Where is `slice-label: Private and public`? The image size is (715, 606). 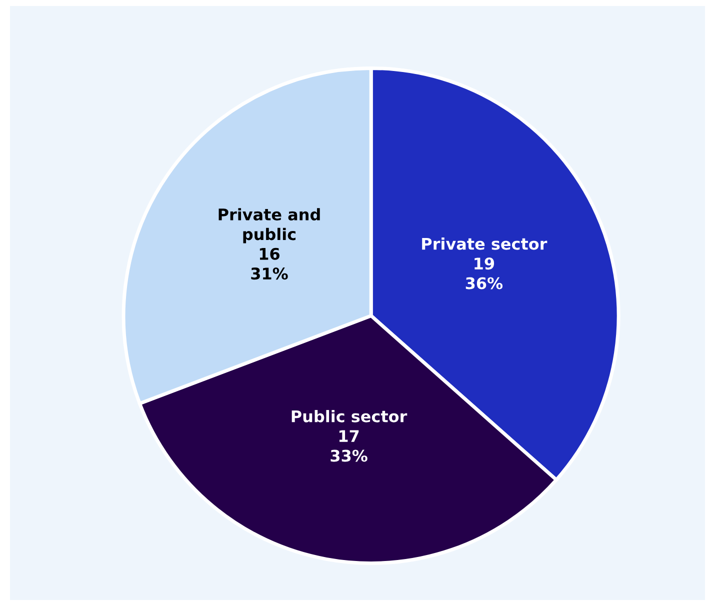
slice-label: Private and public is located at coordinates (269, 226).